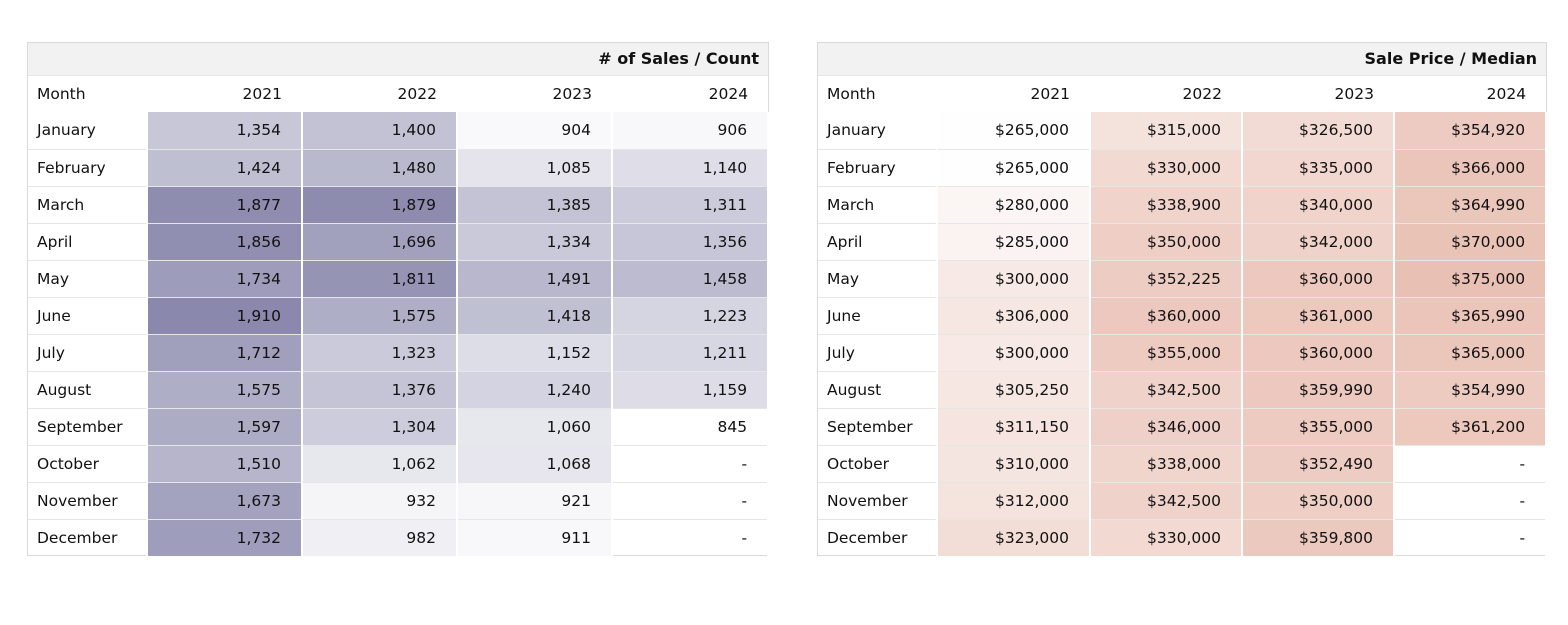 This screenshot has height=625, width=1568. Describe the element at coordinates (1166, 205) in the screenshot. I see `value-cell: $338,900` at that location.